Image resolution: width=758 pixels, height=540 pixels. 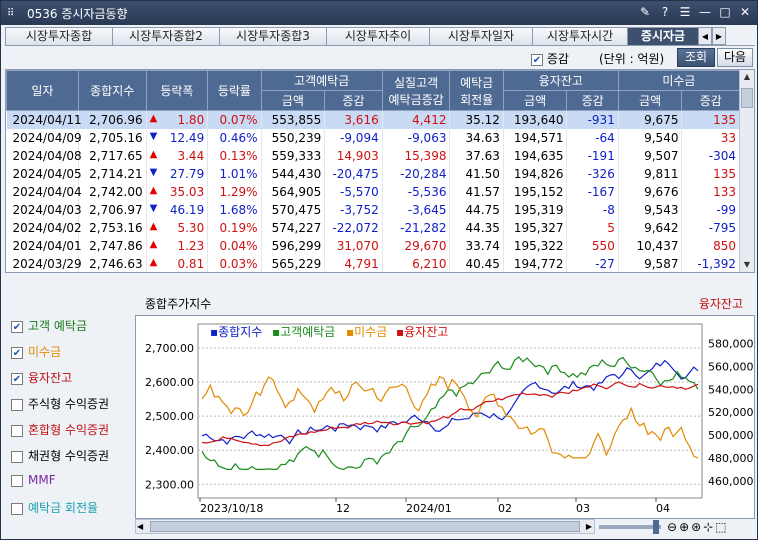 I want to click on chart-scroll-thumb, so click(x=365, y=526).